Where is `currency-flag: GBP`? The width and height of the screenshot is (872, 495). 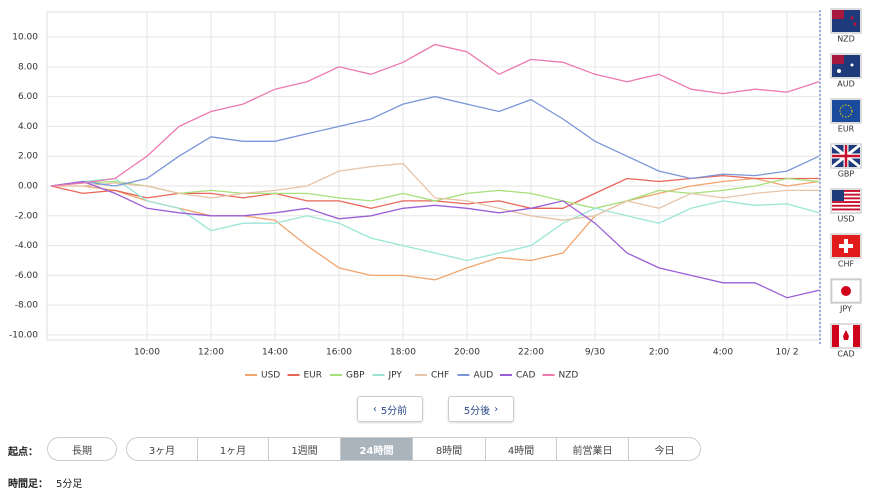 currency-flag: GBP is located at coordinates (846, 161).